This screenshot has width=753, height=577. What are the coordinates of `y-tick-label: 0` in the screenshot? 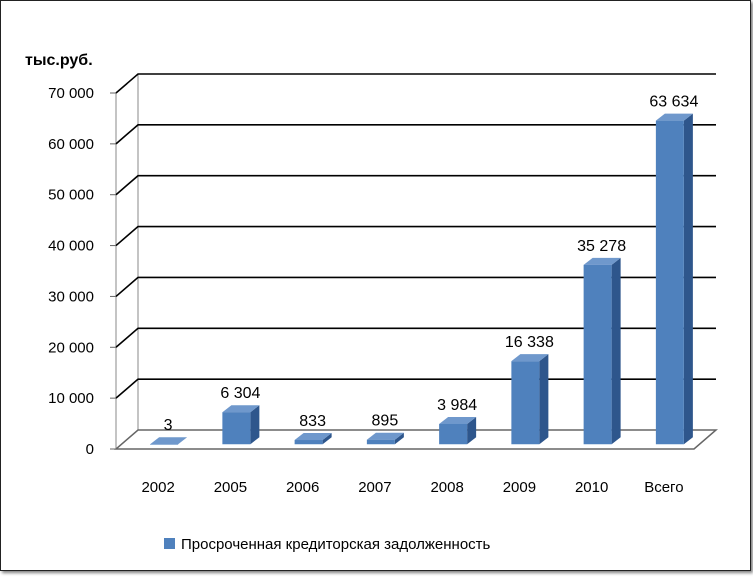 It's located at (90, 449).